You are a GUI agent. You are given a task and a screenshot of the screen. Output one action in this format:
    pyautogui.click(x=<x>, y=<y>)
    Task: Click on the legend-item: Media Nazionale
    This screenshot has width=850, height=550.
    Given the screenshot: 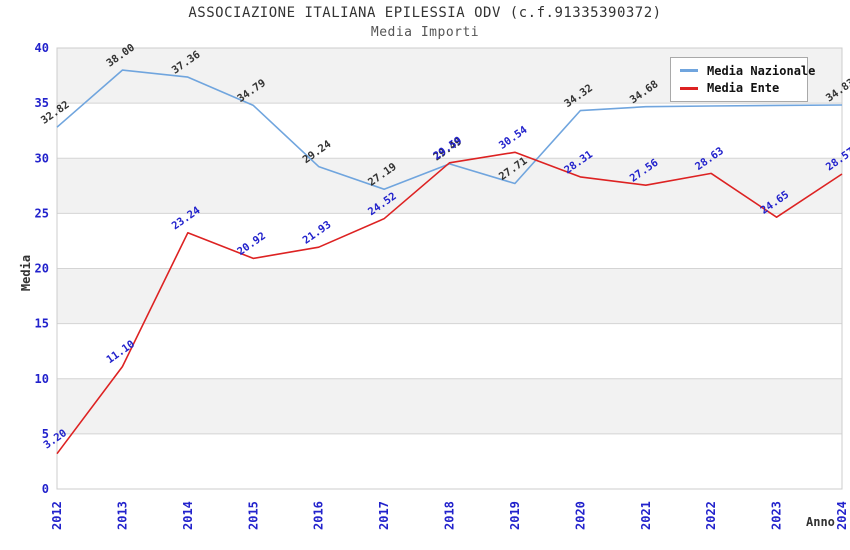 What is the action you would take?
    pyautogui.click(x=743, y=71)
    